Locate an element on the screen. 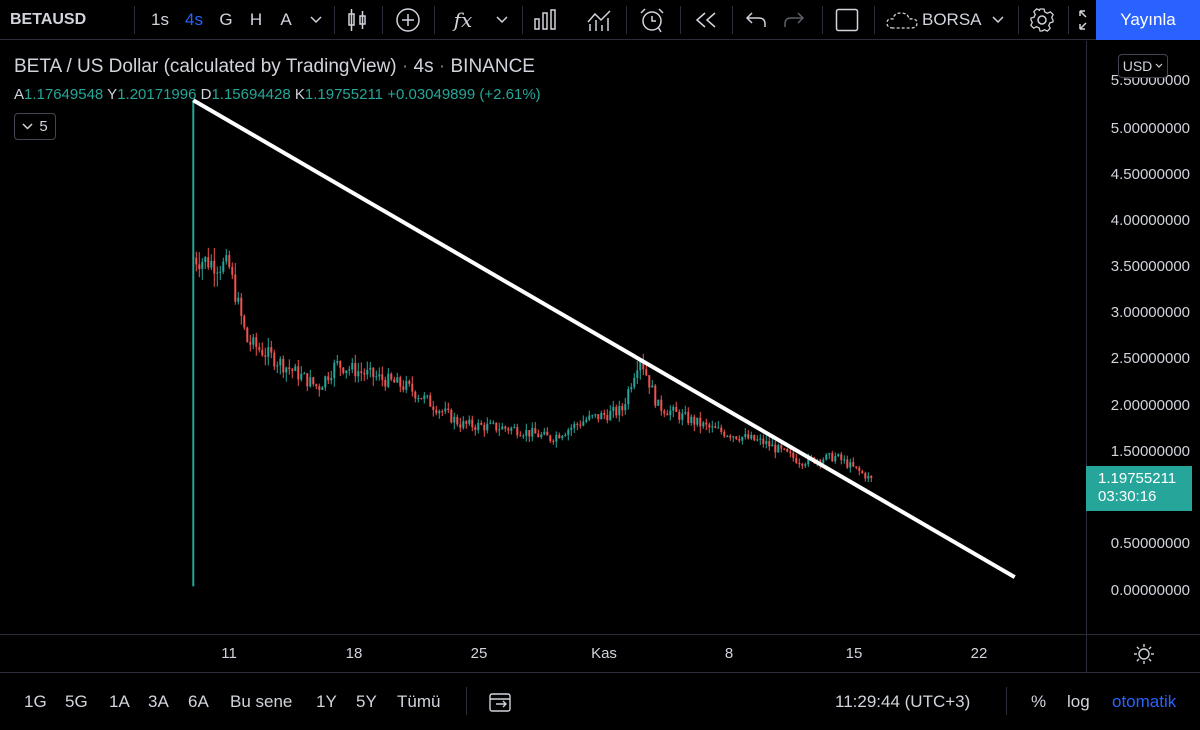  range-all: Tümü is located at coordinates (419, 701).